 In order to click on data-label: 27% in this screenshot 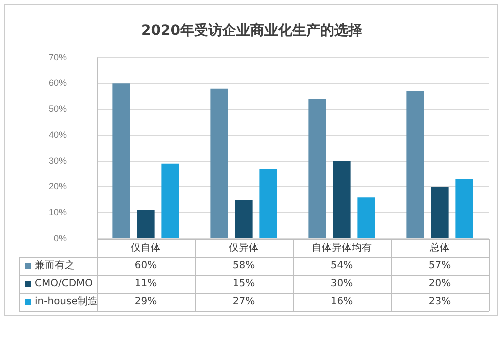, I will do `click(244, 302)`.